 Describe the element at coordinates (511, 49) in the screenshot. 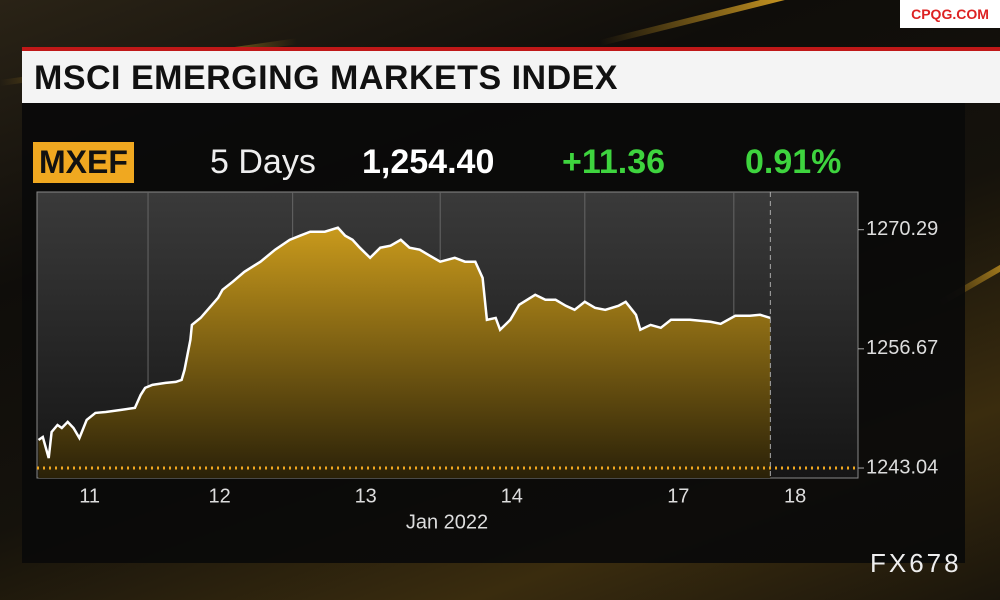

I see `accent-line` at that location.